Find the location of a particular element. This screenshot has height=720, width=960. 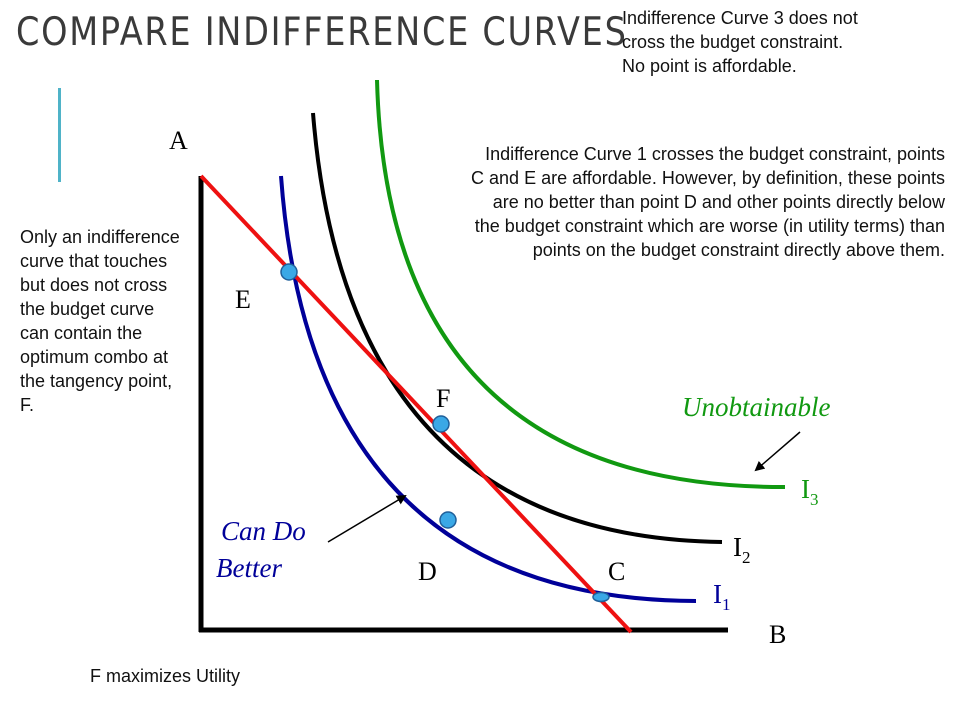

y-axis-label: A is located at coordinates (178, 140).